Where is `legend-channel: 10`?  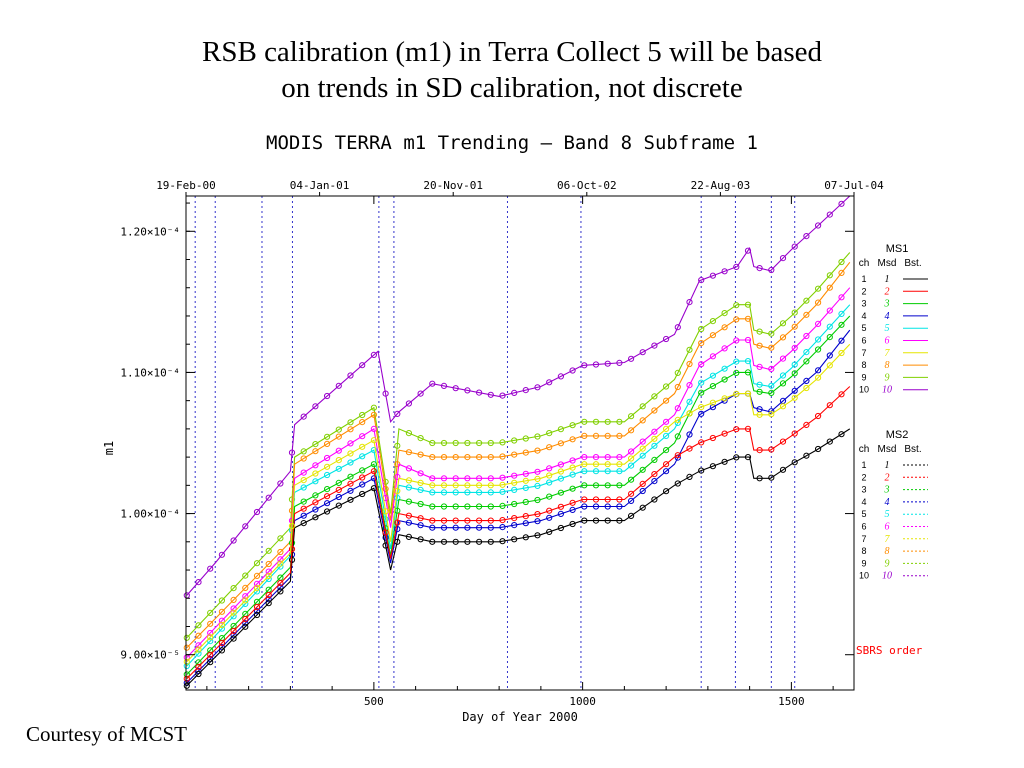 legend-channel: 10 is located at coordinates (864, 576).